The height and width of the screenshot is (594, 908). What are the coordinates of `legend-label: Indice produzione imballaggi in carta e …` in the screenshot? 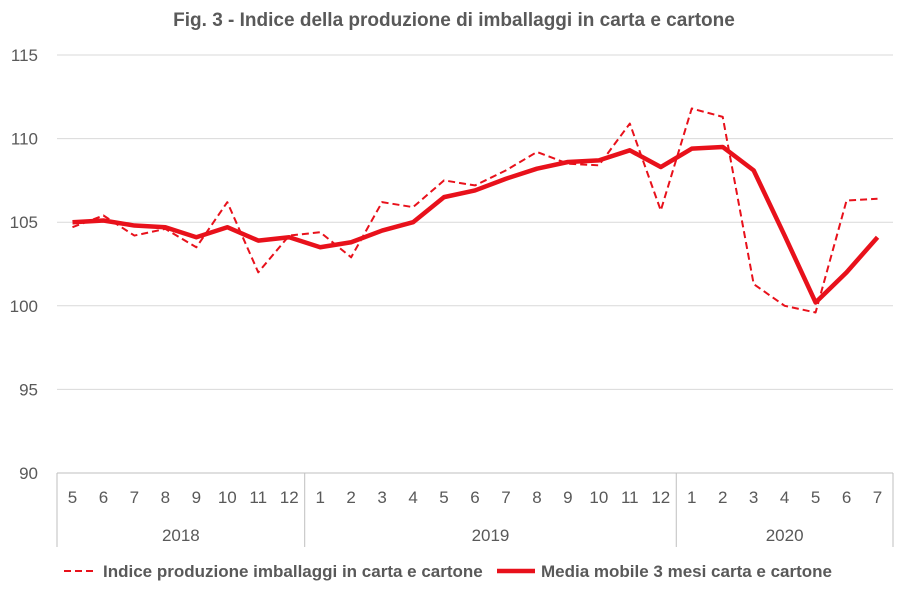 It's located at (293, 571).